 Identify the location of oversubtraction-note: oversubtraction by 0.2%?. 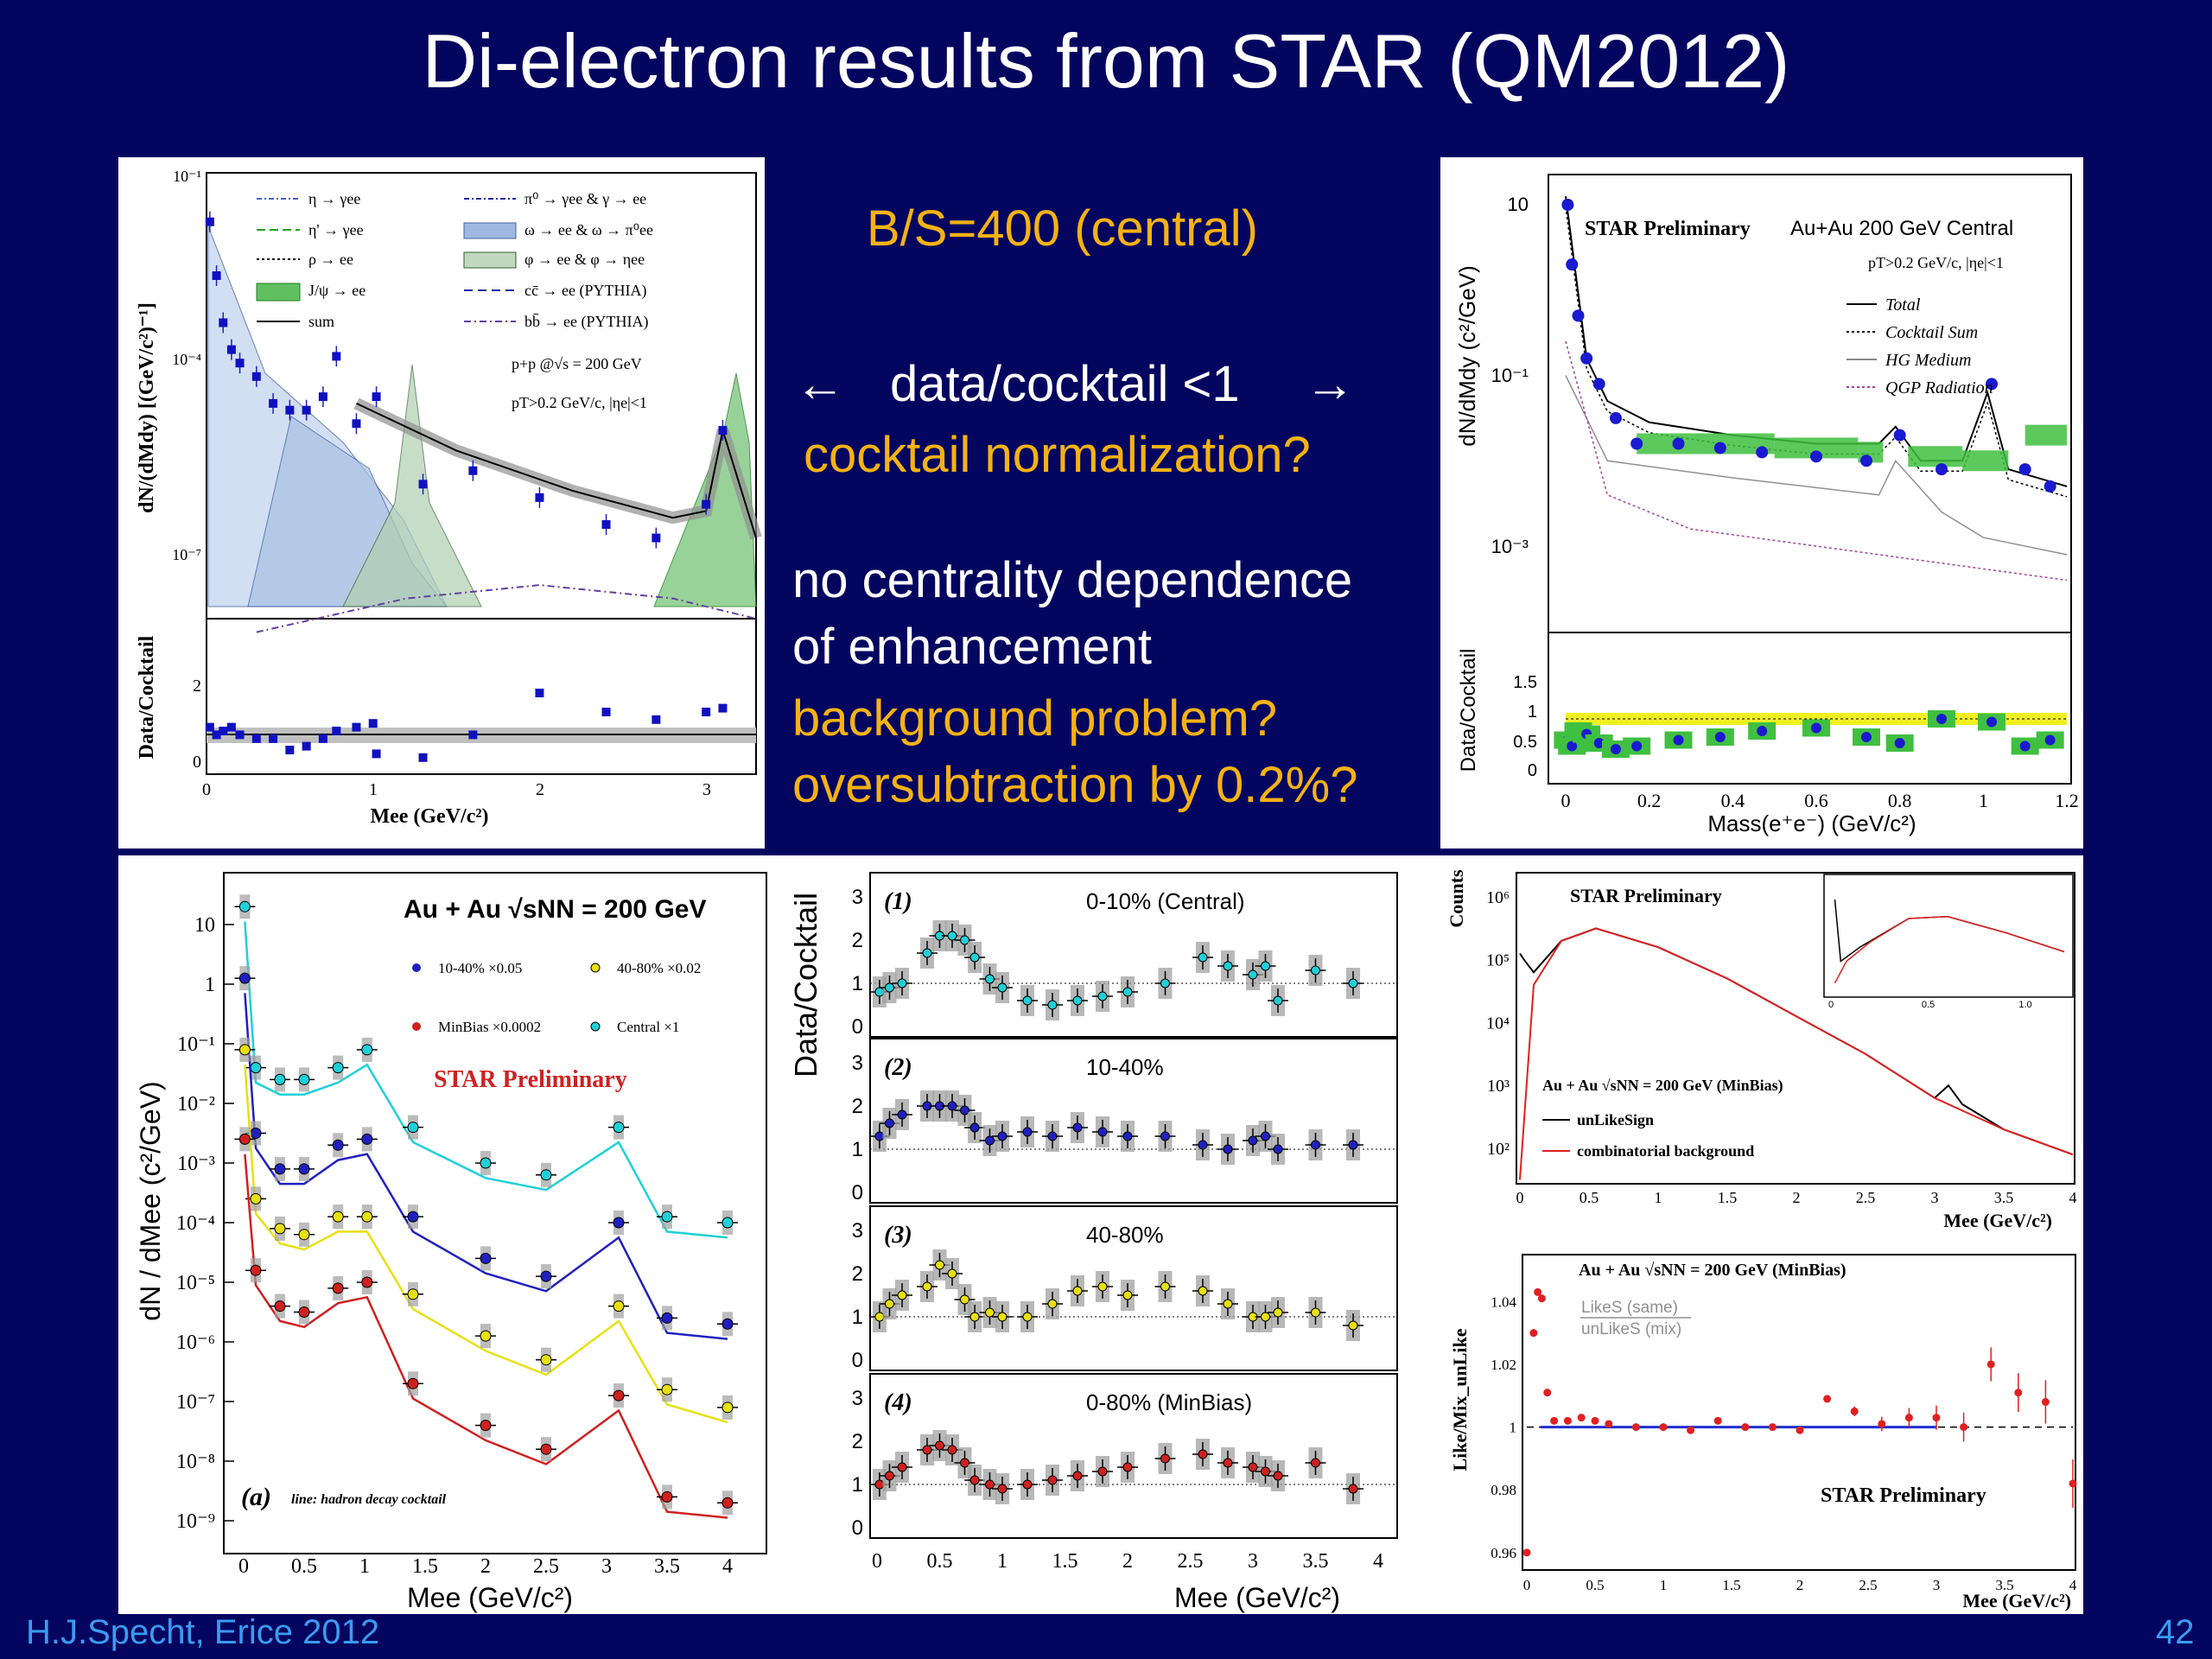
(1075, 785).